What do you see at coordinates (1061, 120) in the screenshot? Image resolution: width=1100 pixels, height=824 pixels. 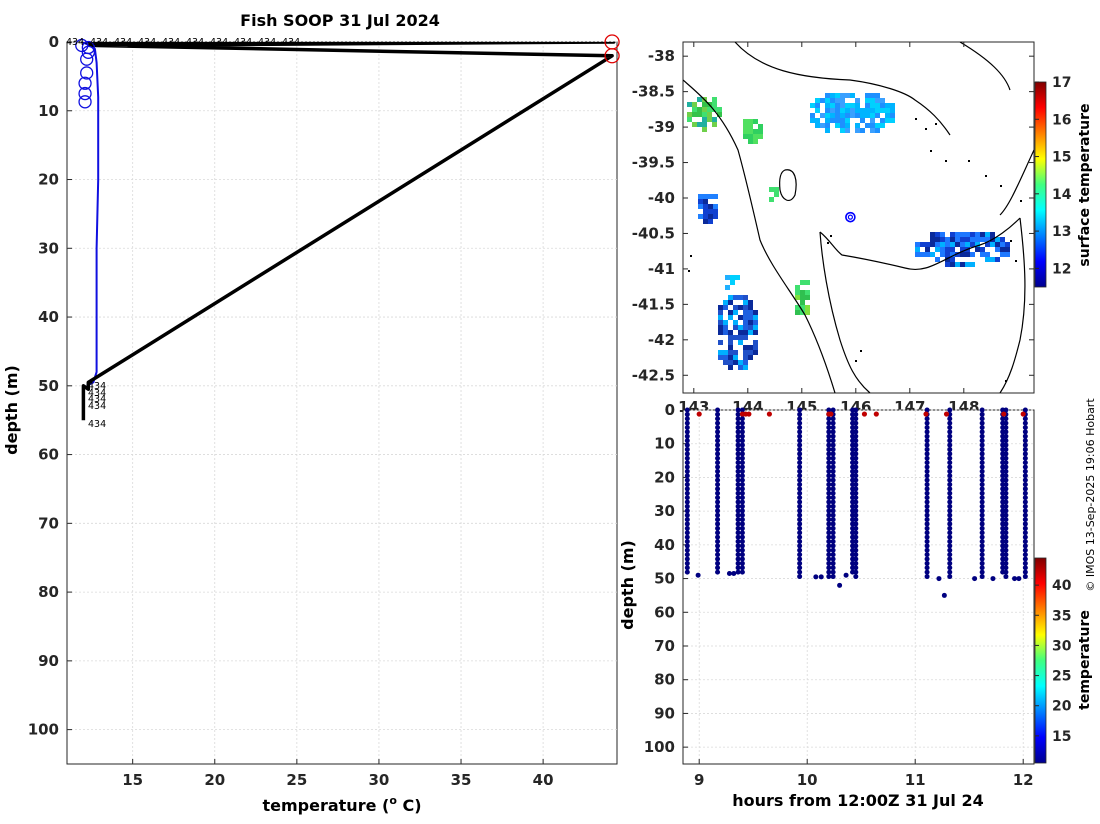 I see `sst-colorbar-tick-label: 16` at bounding box center [1061, 120].